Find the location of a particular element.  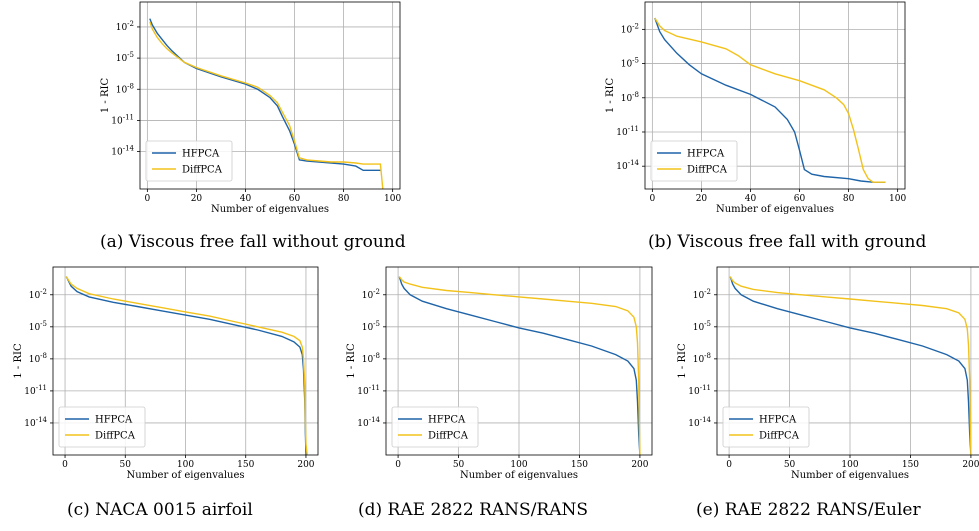

chart-e-ytick-label-2: 10⁻⁸ is located at coordinates (702, 358).